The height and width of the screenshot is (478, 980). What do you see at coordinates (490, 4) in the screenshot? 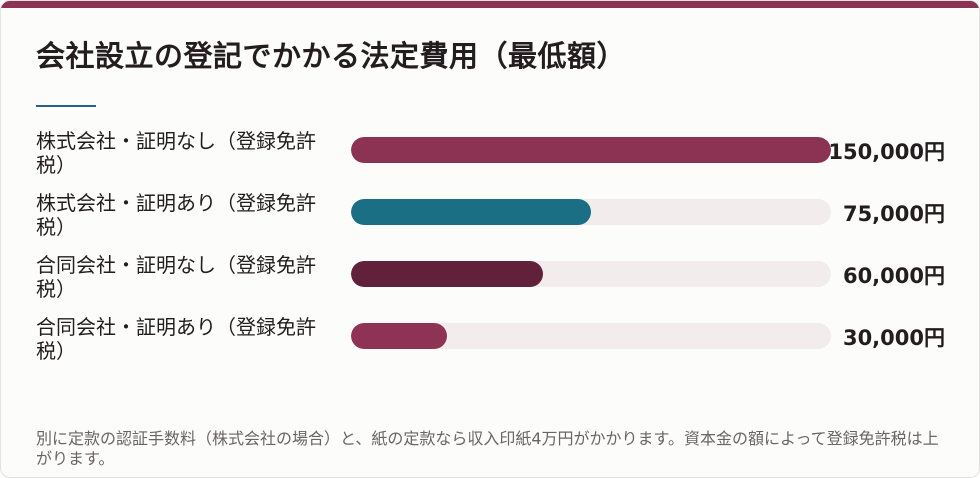
I see `top-accent-strip` at bounding box center [490, 4].